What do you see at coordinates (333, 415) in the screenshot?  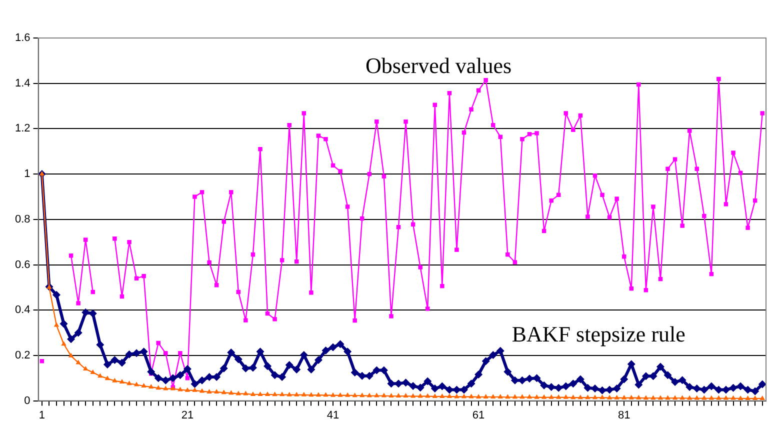 I see `x-tick-label: 41` at bounding box center [333, 415].